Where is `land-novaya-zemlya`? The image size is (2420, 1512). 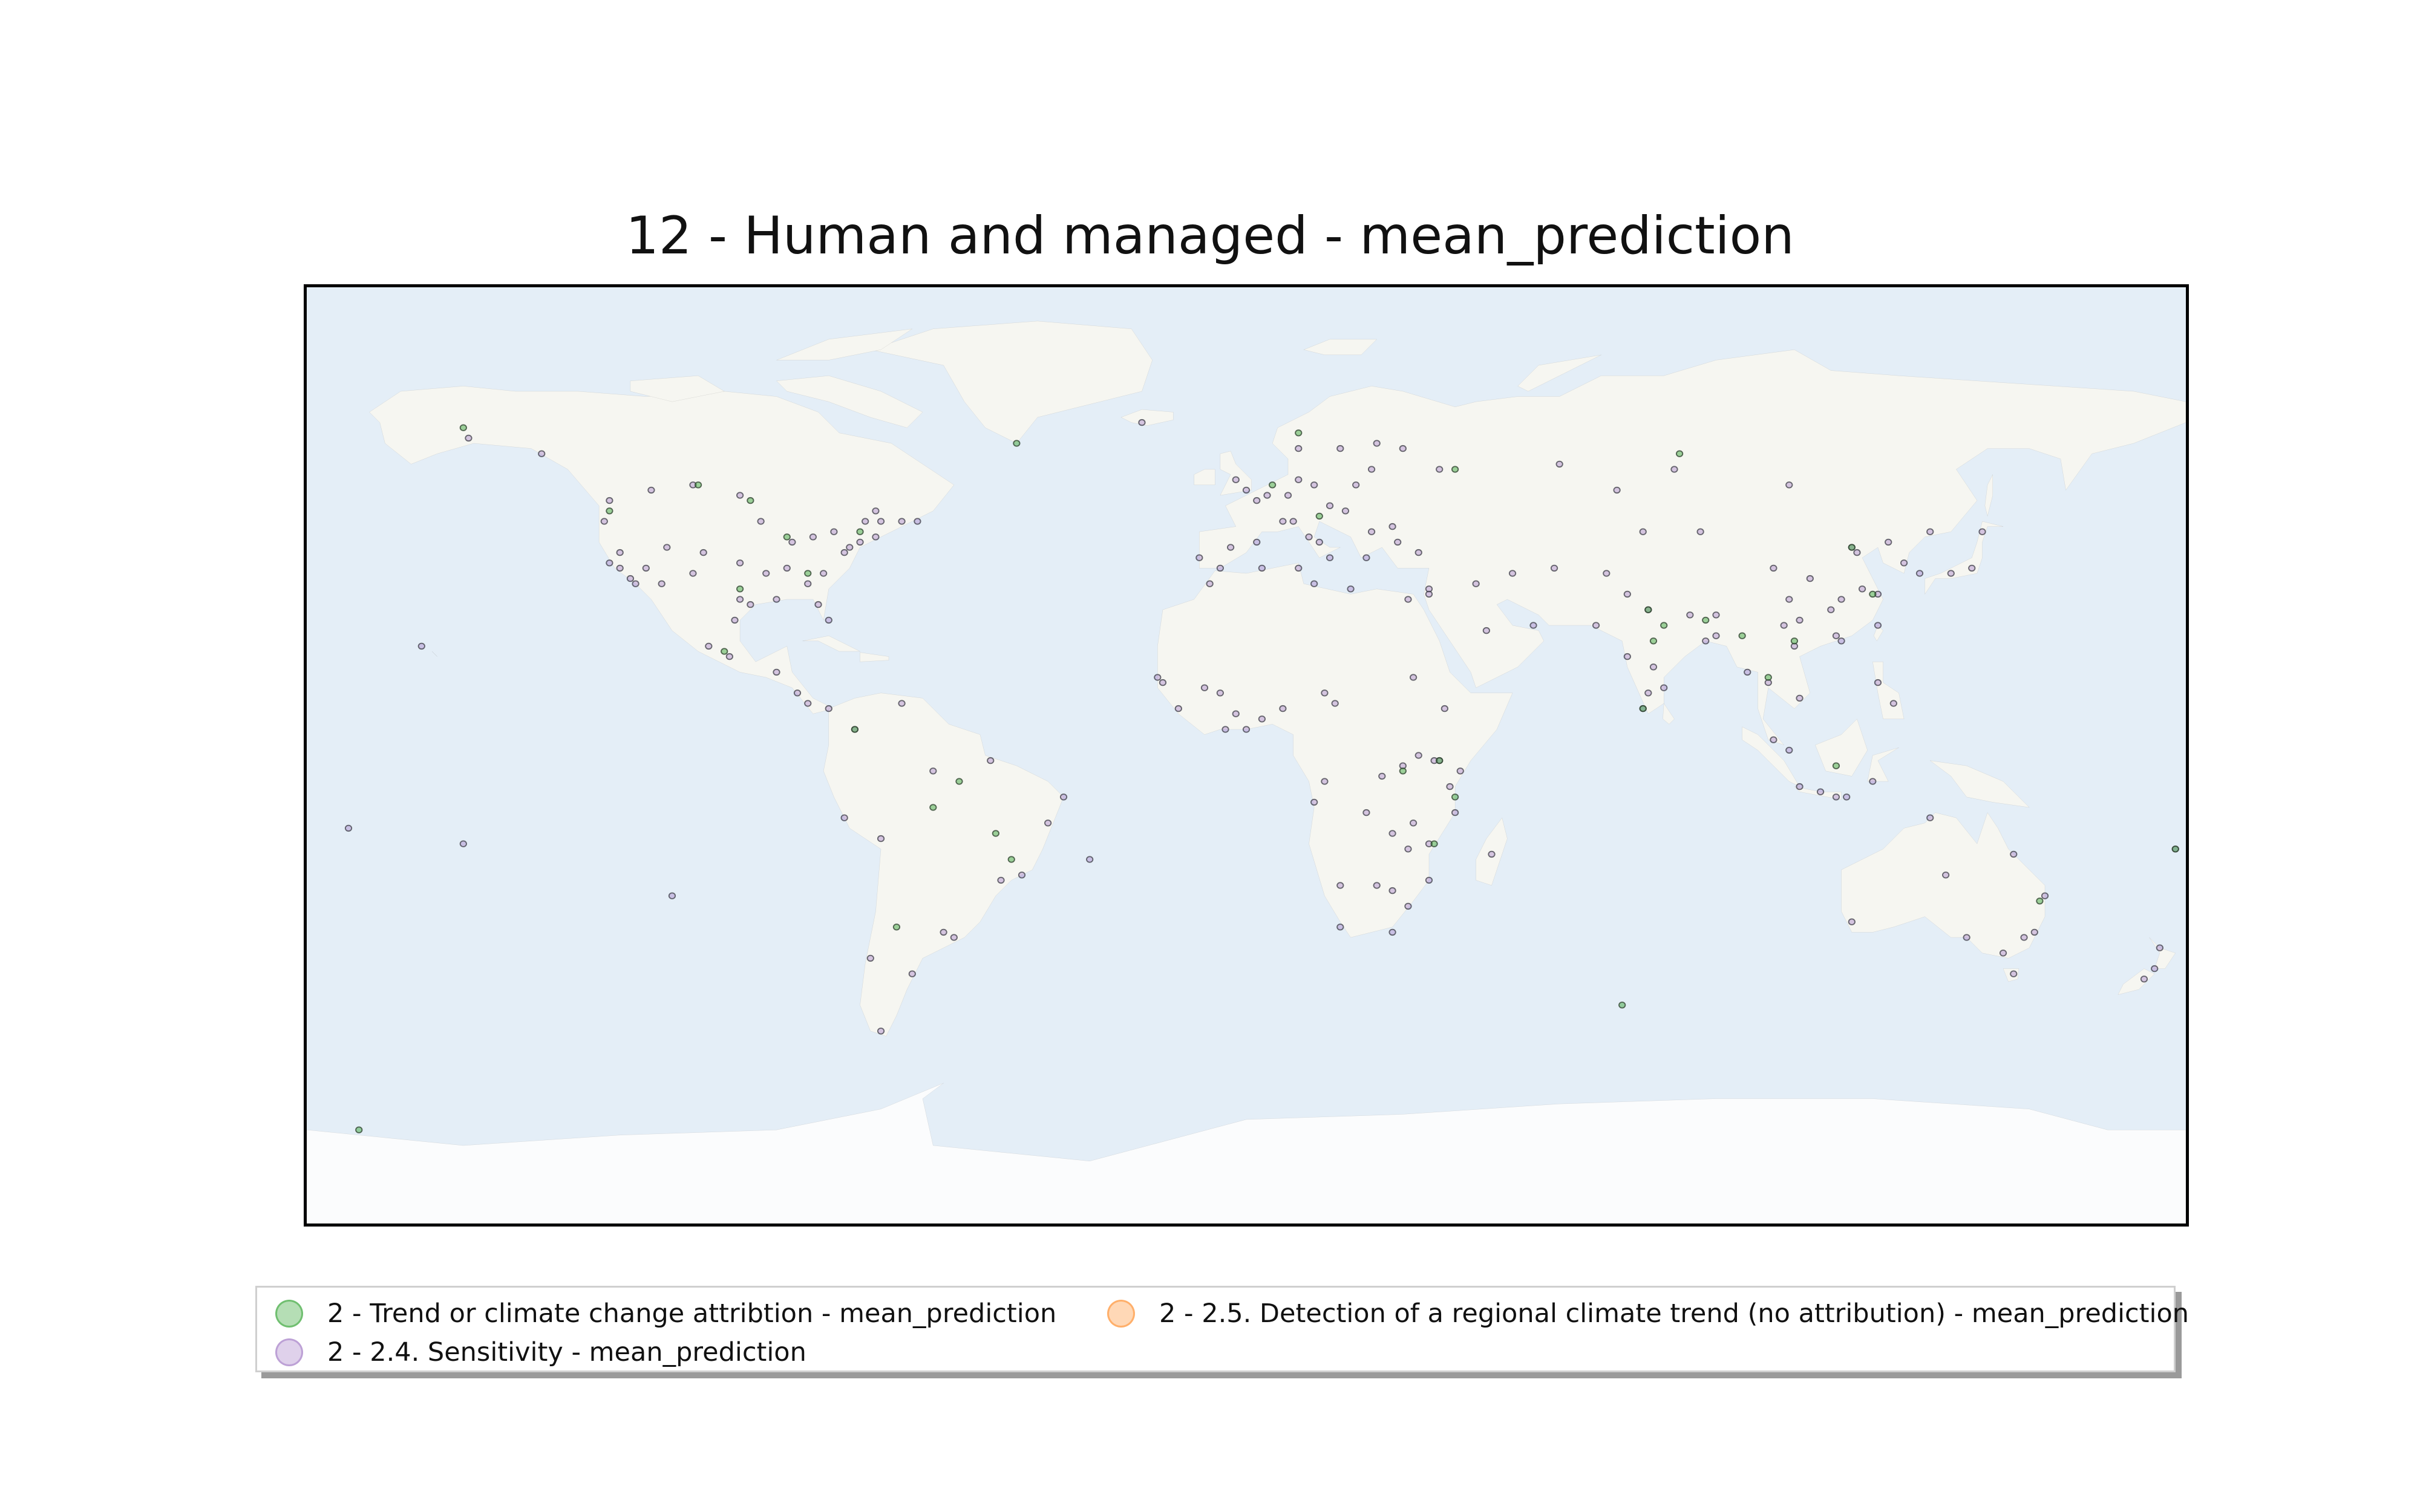 land-novaya-zemlya is located at coordinates (1559, 373).